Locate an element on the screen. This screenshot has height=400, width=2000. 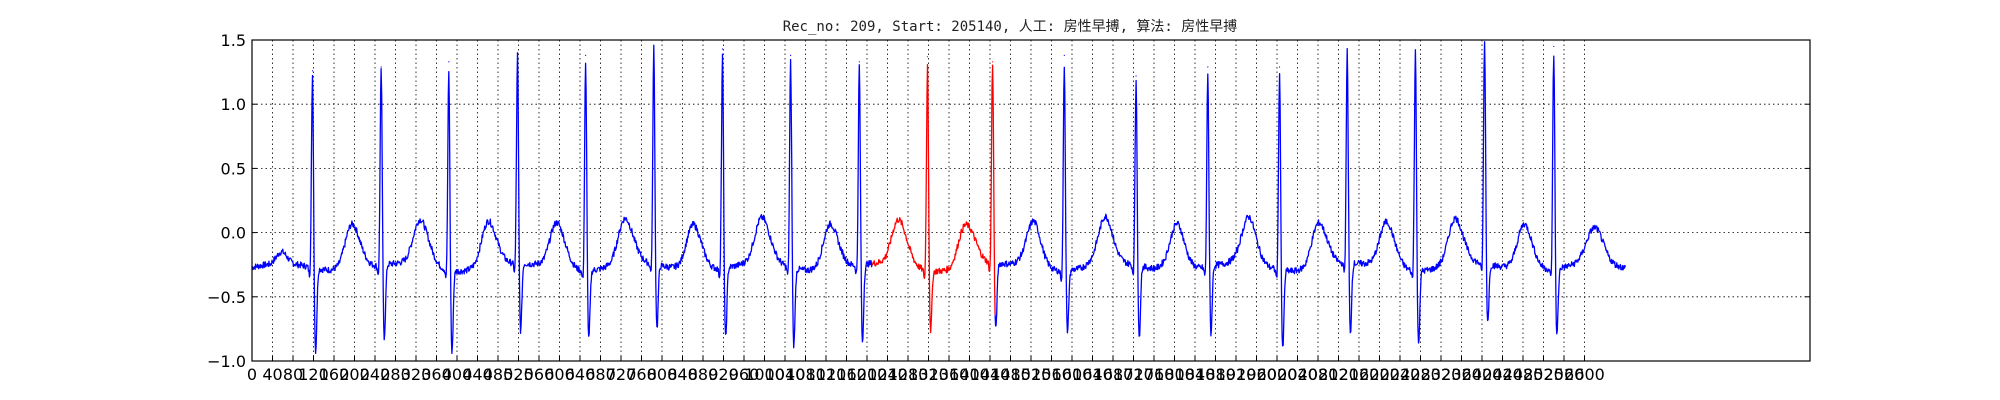
x-tick-label: 280 is located at coordinates (395, 374).